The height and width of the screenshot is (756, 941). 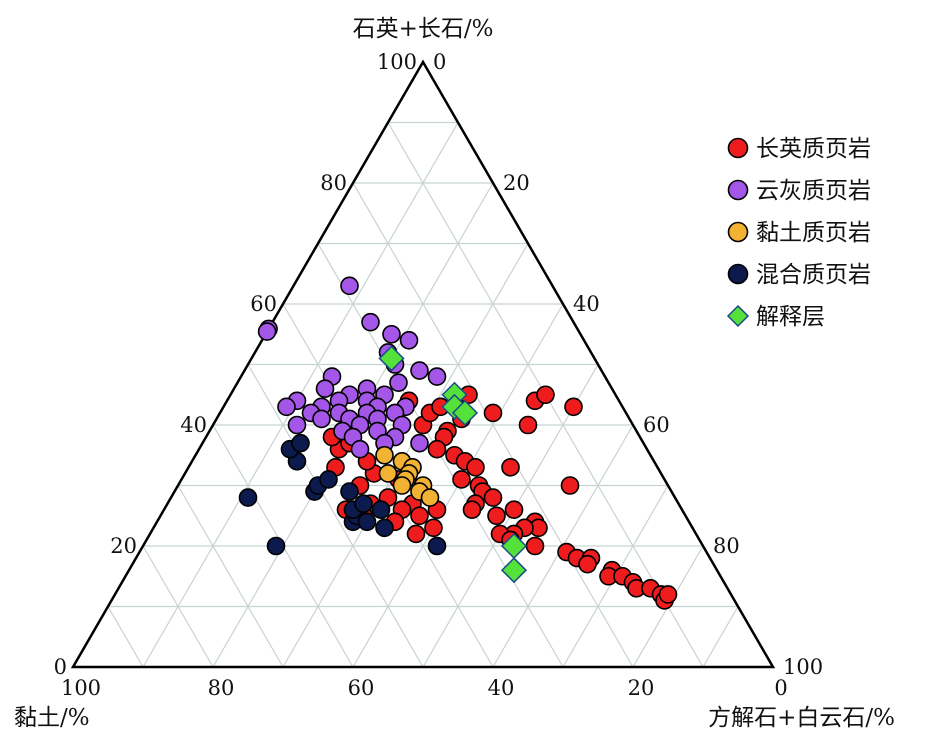 I want to click on axis-title-right: 方解石+白云石/%, so click(x=801, y=718).